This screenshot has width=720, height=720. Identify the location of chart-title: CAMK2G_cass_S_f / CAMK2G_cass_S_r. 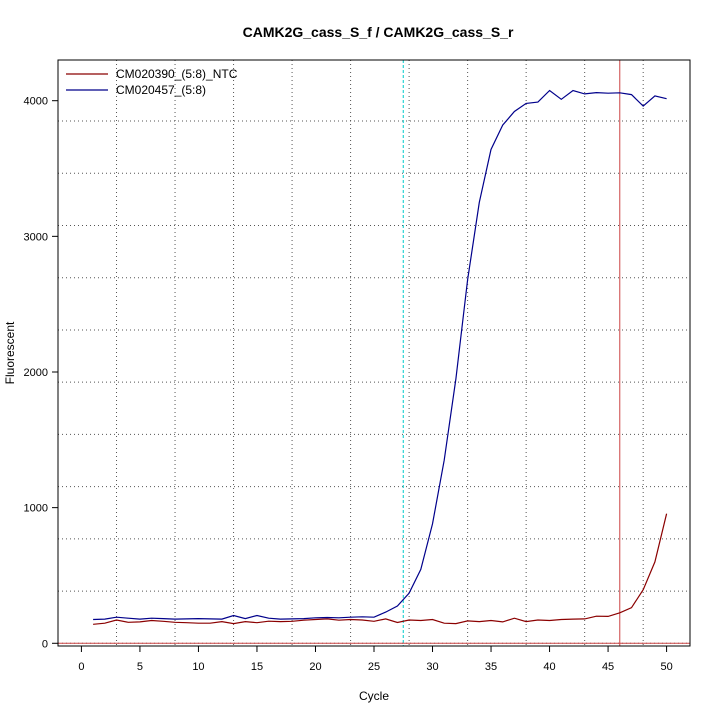
(378, 32).